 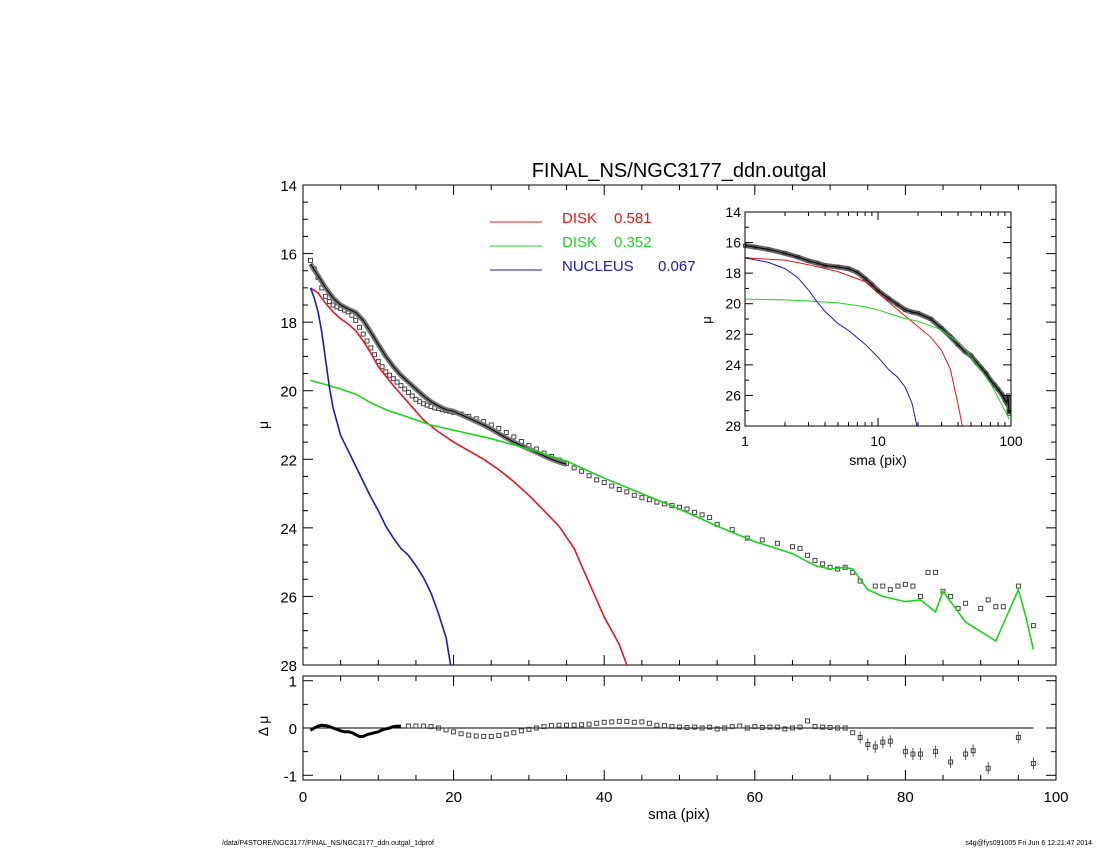 I want to click on main-y-tick-label: 22, so click(x=288, y=460).